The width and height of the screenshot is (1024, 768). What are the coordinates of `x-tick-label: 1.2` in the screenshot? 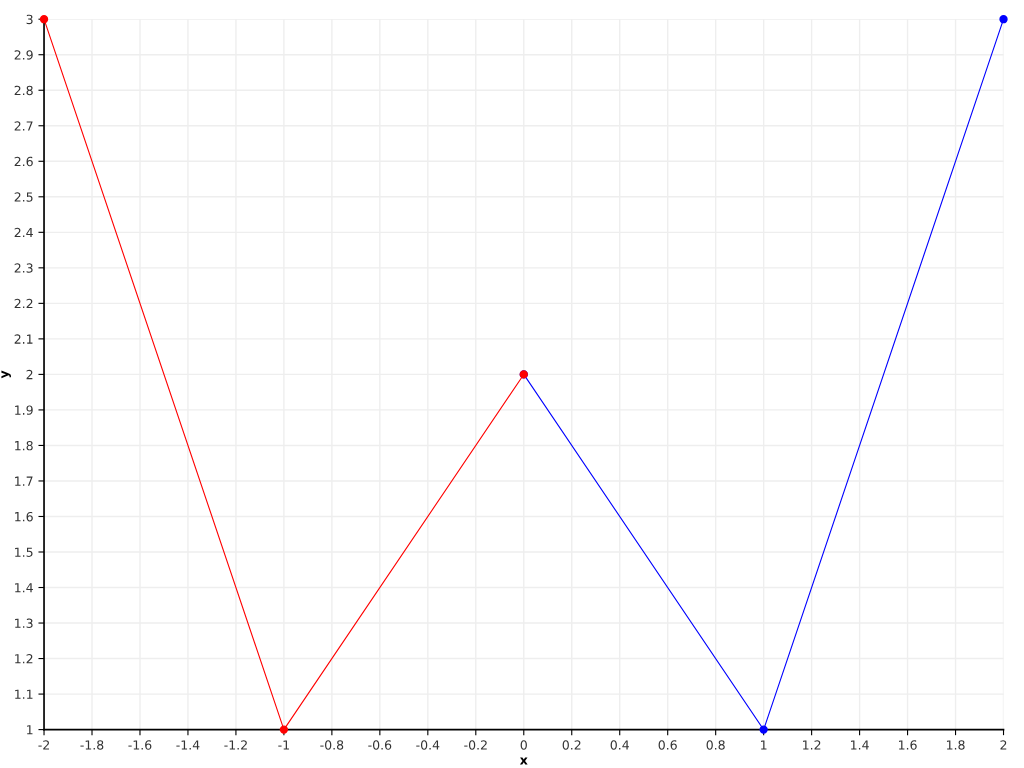 It's located at (812, 745).